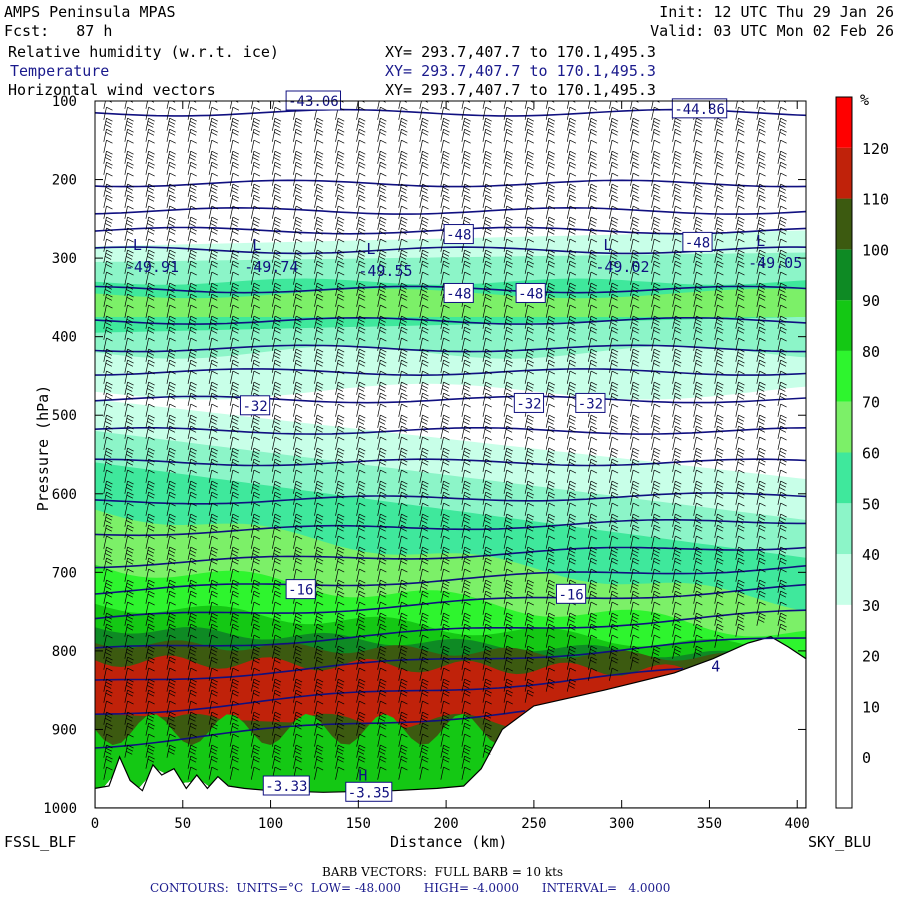 Image resolution: width=900 pixels, height=900 pixels. I want to click on isotherm-line, so click(450, 348).